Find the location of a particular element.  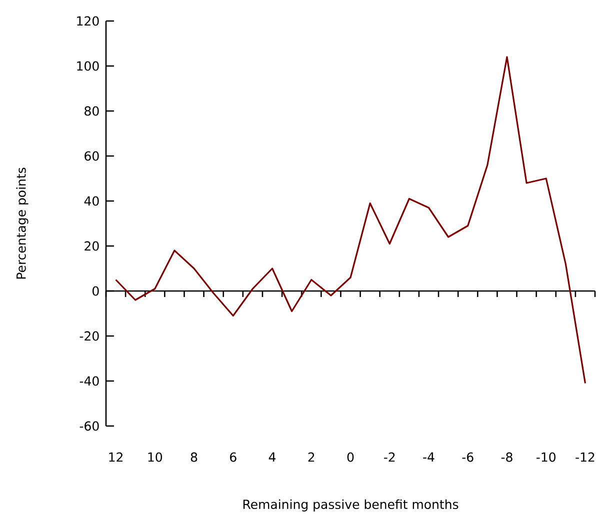

y-tick-label: 40 is located at coordinates (91, 201).